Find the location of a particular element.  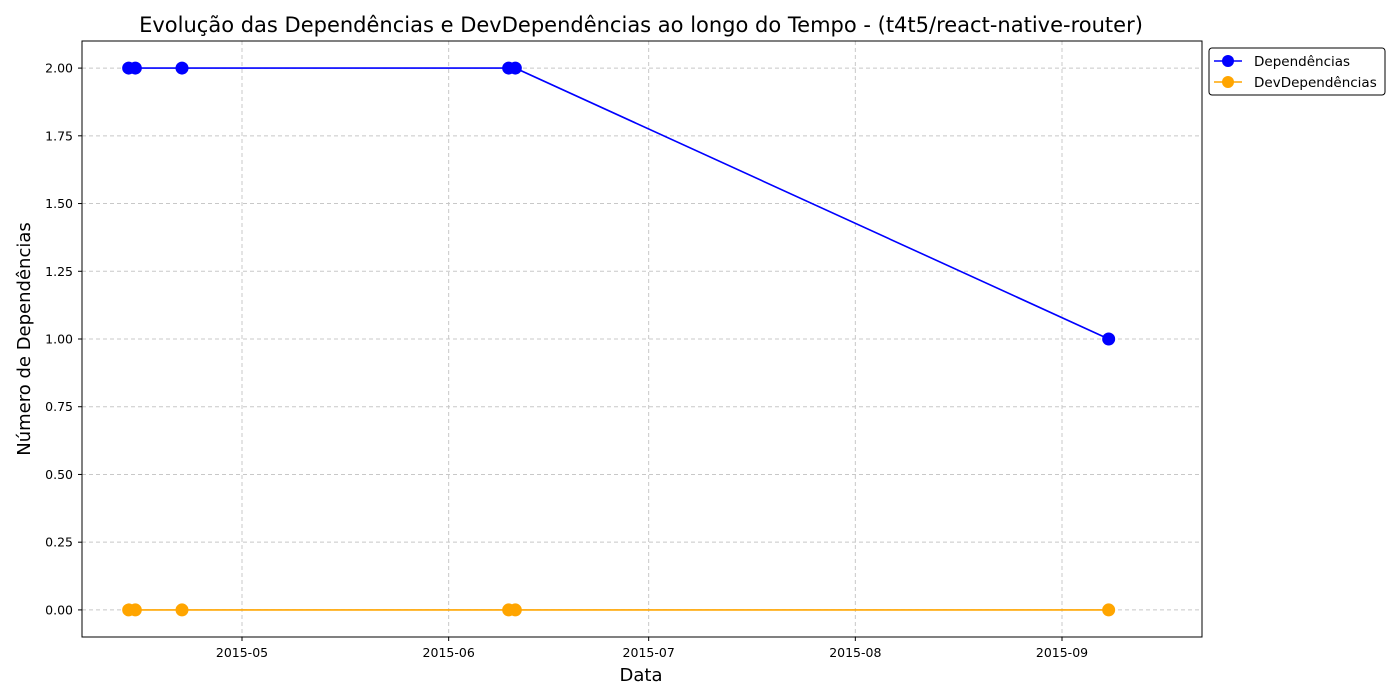

legend-label: Dependências is located at coordinates (1302, 62).